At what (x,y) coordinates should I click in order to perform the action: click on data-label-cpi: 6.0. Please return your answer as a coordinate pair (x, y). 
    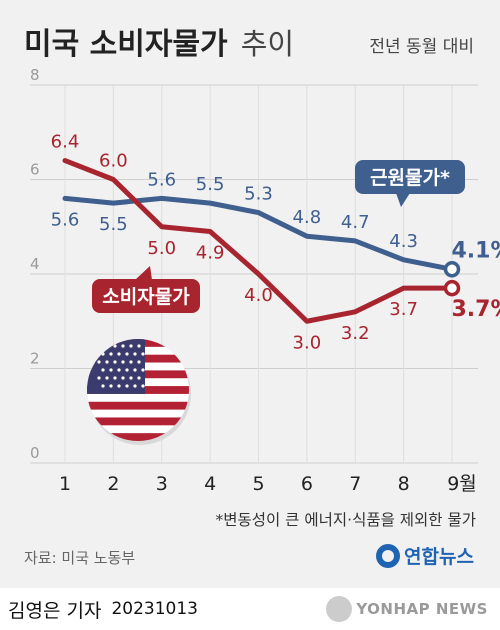
    Looking at the image, I should click on (113, 161).